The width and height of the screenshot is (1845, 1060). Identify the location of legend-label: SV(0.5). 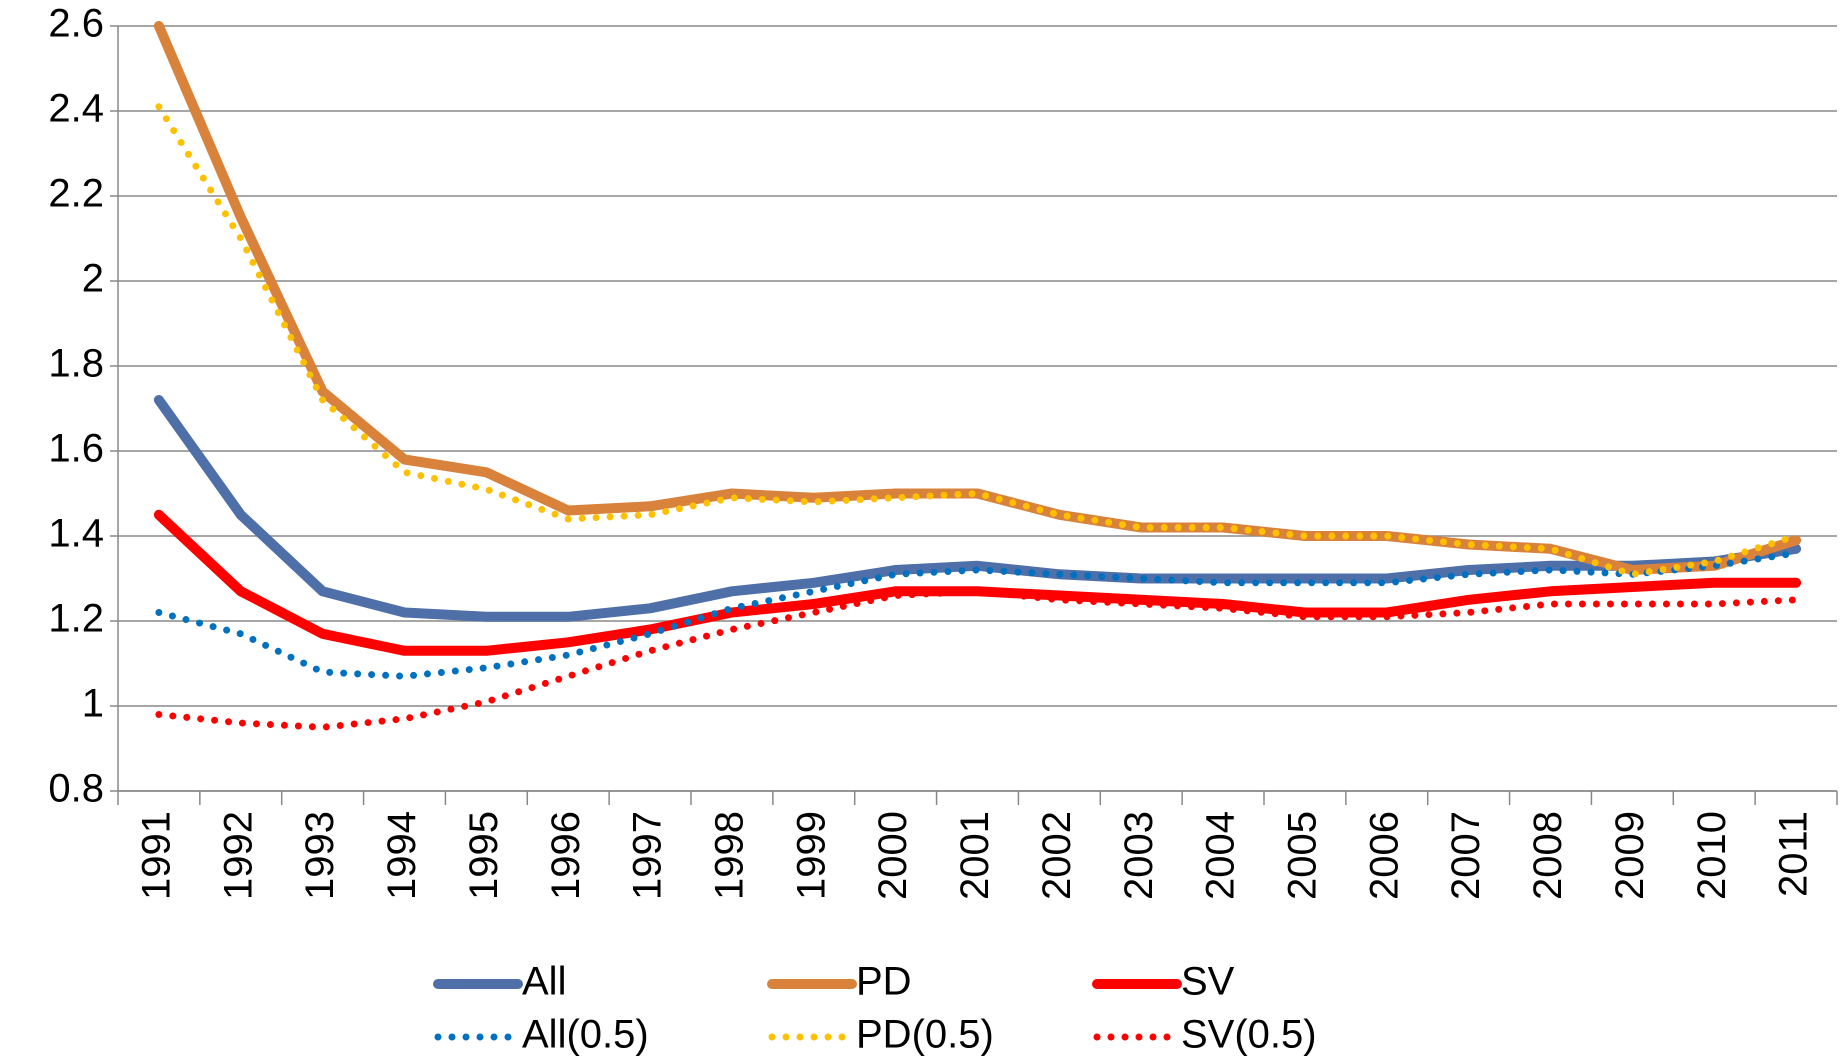
(1249, 1035).